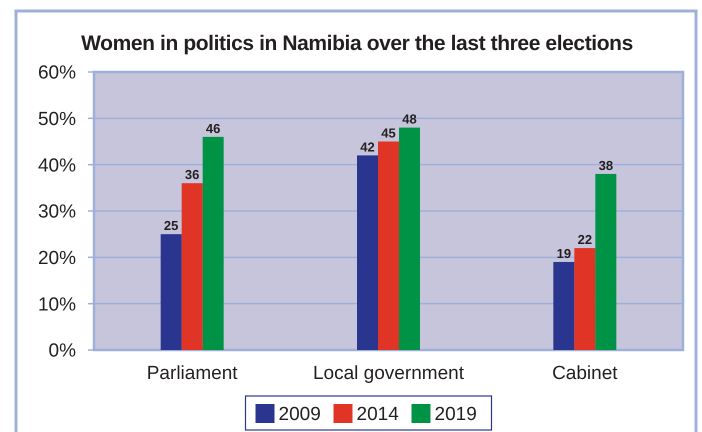 Image resolution: width=702 pixels, height=432 pixels. Describe the element at coordinates (171, 226) in the screenshot. I see `data-label: 25` at that location.